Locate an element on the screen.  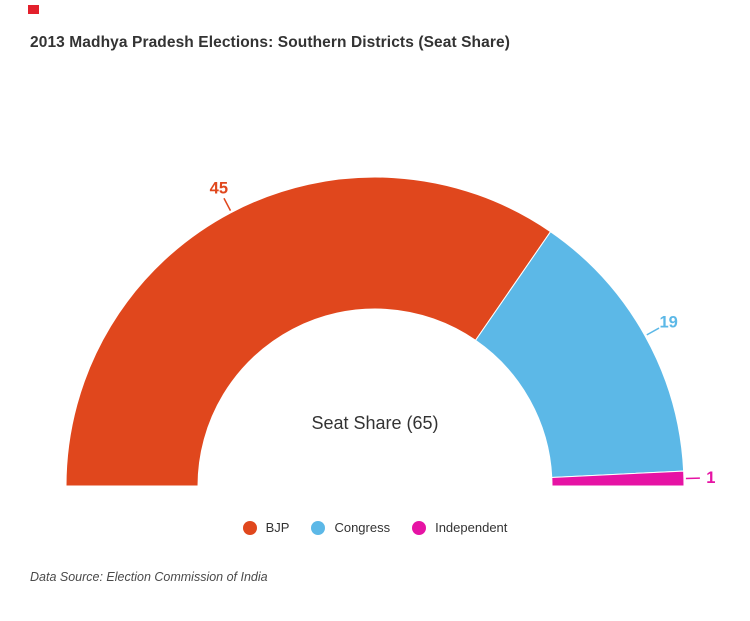
independent-color-dot is located at coordinates (419, 527).